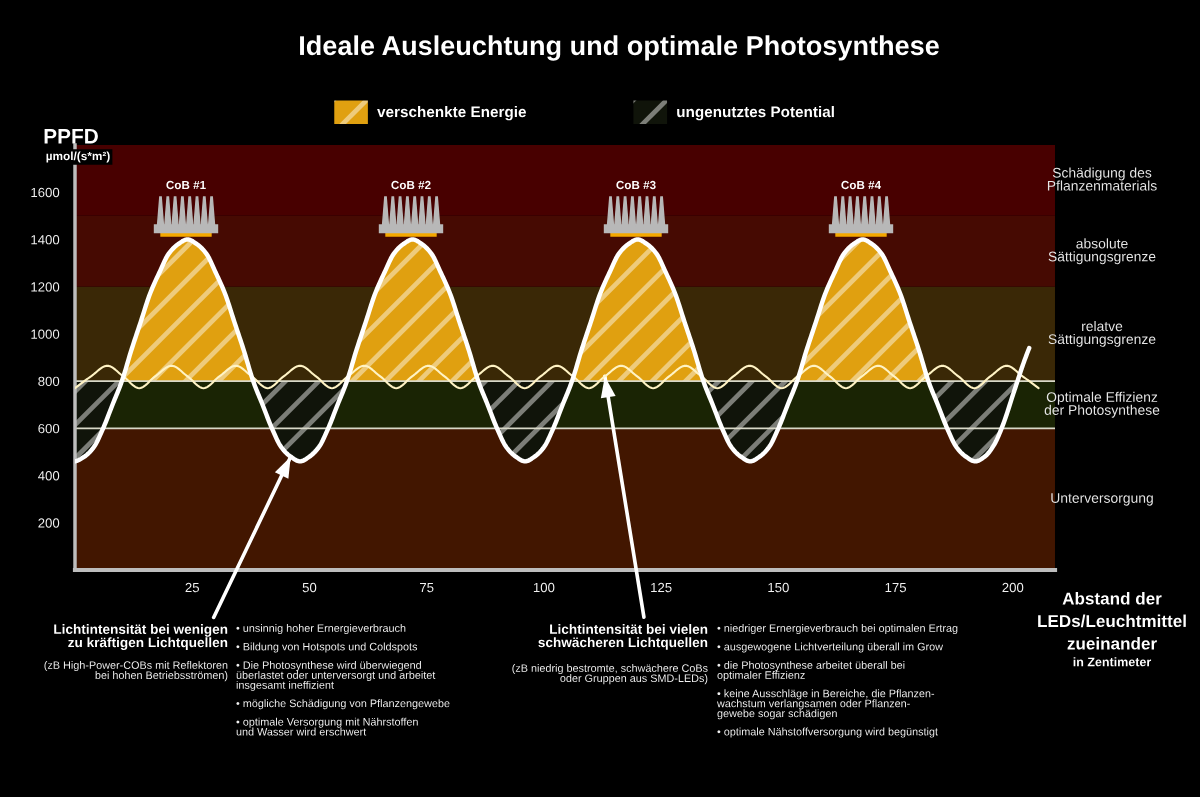 This screenshot has height=797, width=1200. I want to click on text: • niedriger Ernergieverbrauch bei optimalen Ertrag, so click(837, 629).